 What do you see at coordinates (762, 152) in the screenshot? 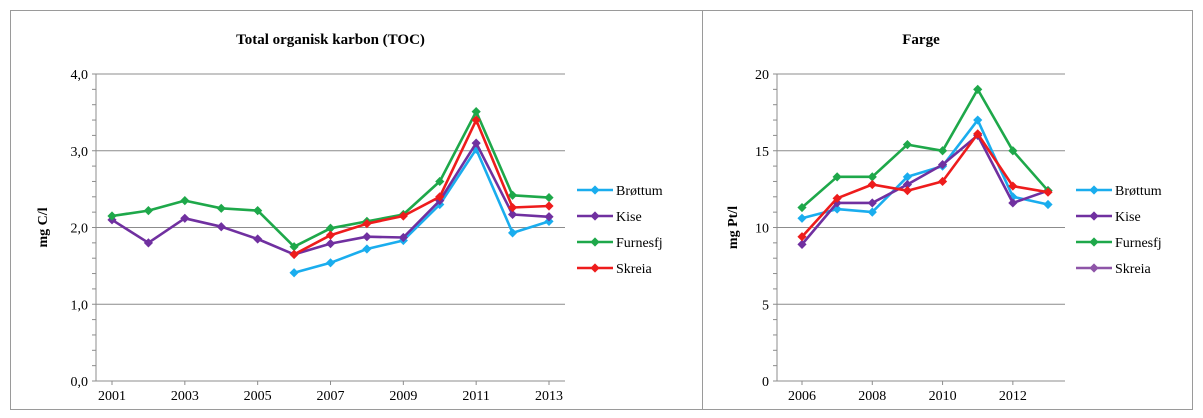
I see `y-tick-label: 15` at bounding box center [762, 152].